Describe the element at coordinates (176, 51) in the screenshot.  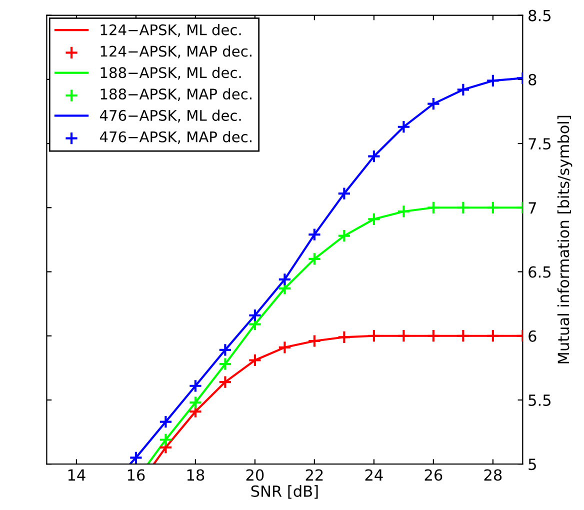
I see `legend-label: 124−APSK, MAP dec.` at that location.